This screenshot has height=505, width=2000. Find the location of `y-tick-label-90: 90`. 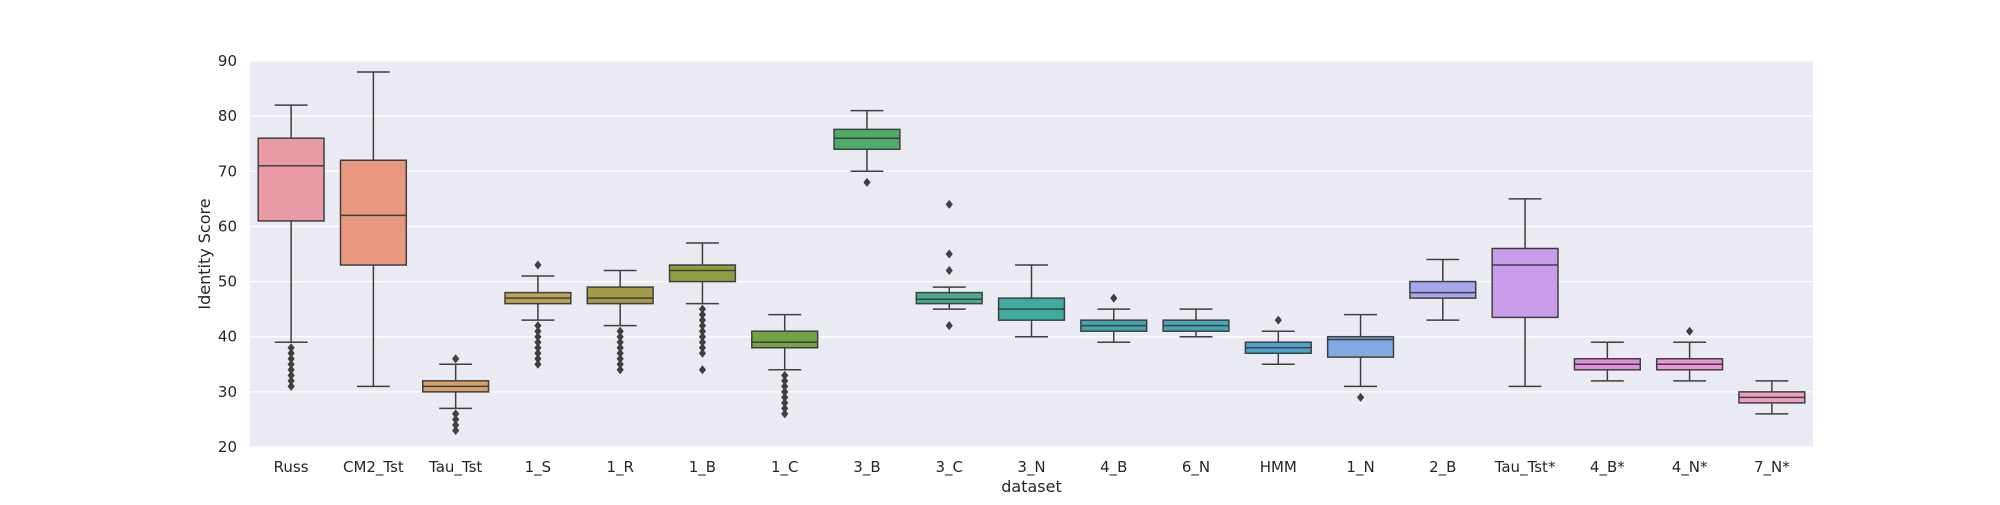

y-tick-label-90: 90 is located at coordinates (227, 61).